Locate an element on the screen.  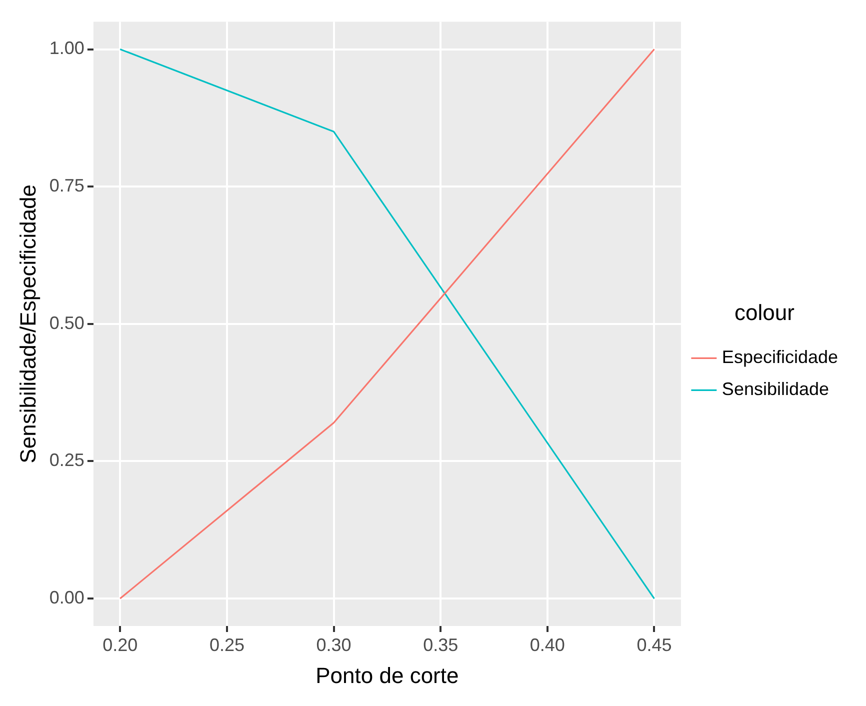
y-axis-title: Sensibilidade/Especificidade is located at coordinates (27, 324).